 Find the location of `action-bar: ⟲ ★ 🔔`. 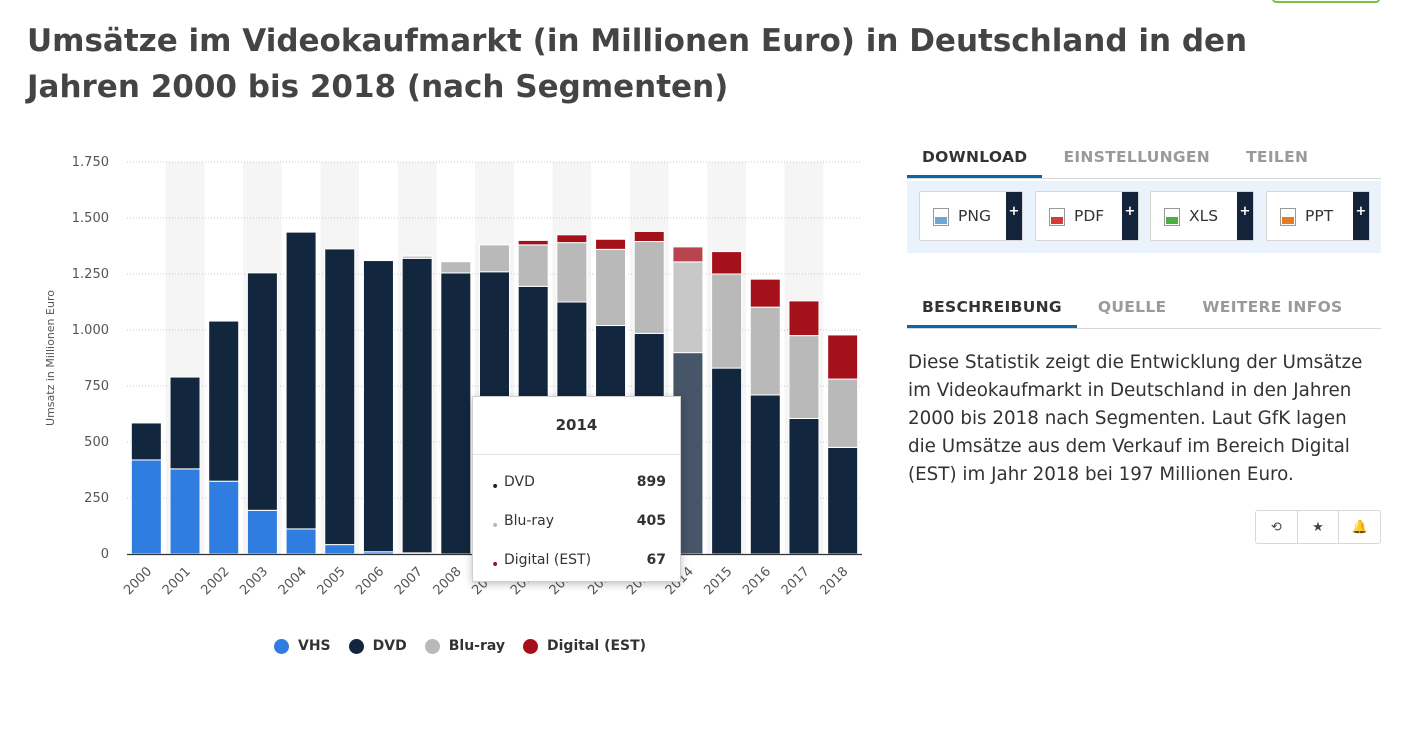

action-bar: ⟲ ★ 🔔 is located at coordinates (1318, 527).